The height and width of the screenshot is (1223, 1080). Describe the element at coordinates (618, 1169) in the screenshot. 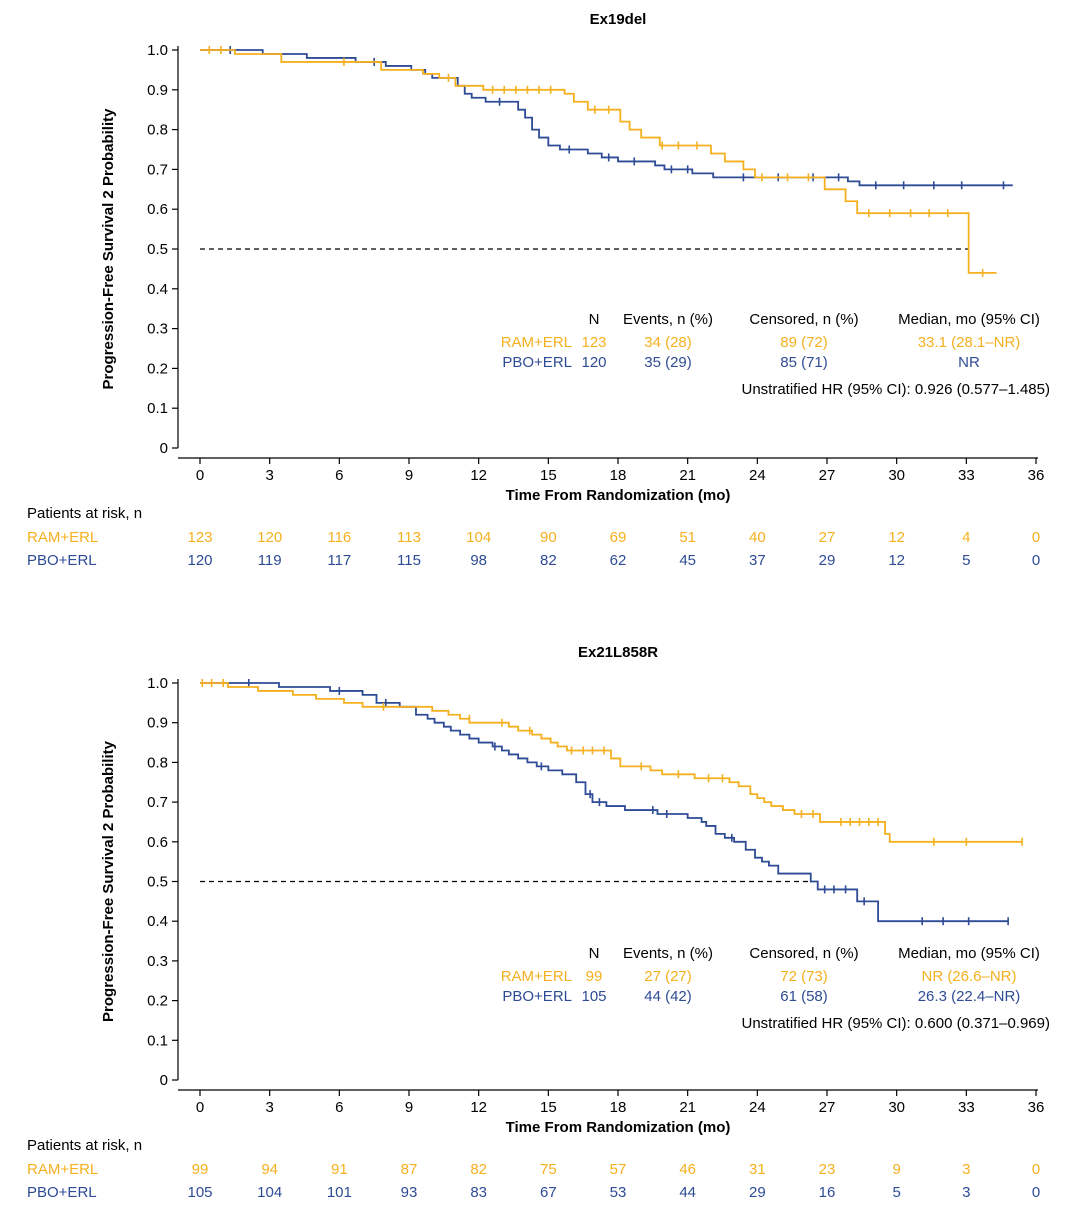

I see `risk-count: 57` at that location.